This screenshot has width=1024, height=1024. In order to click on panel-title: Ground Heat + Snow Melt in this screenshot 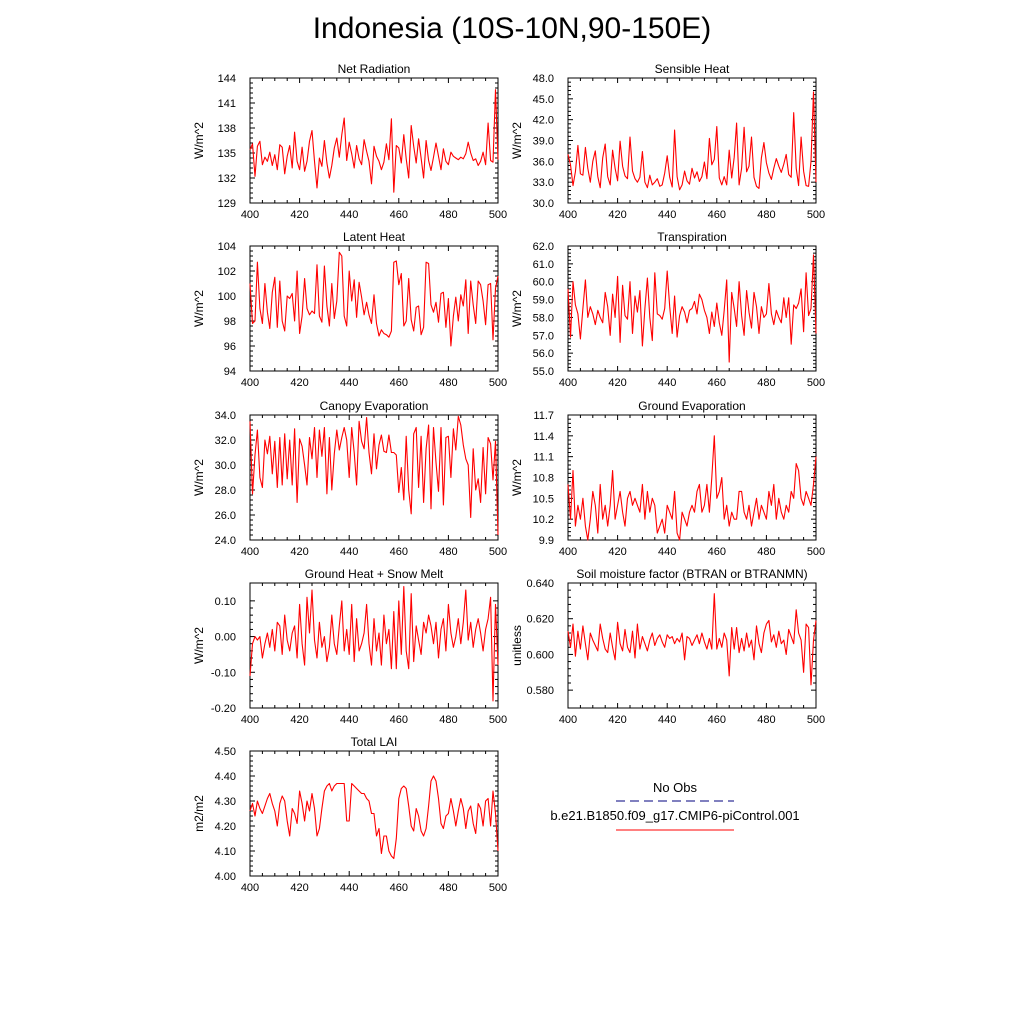, I will do `click(374, 574)`.